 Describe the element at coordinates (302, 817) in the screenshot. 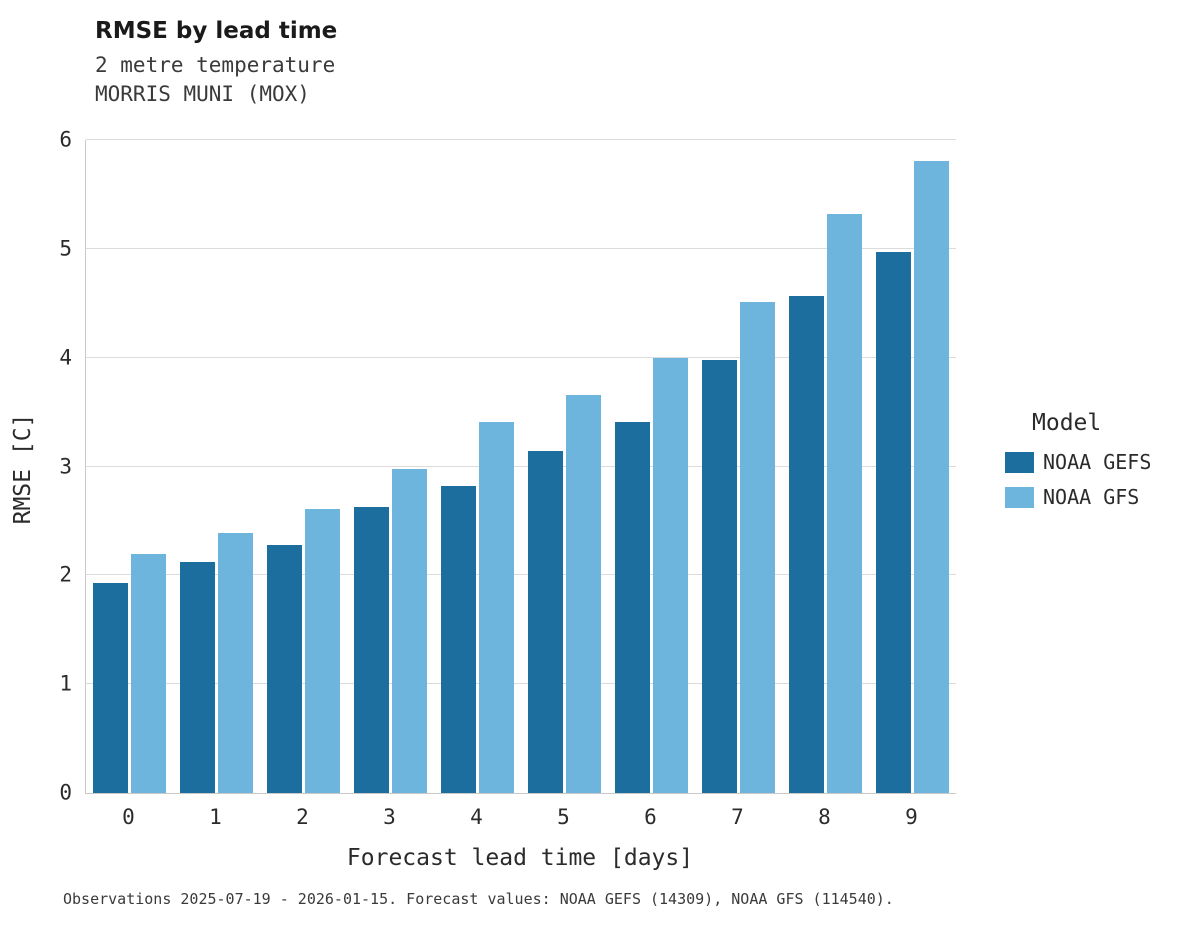

I see `x-tick-2: 2` at that location.